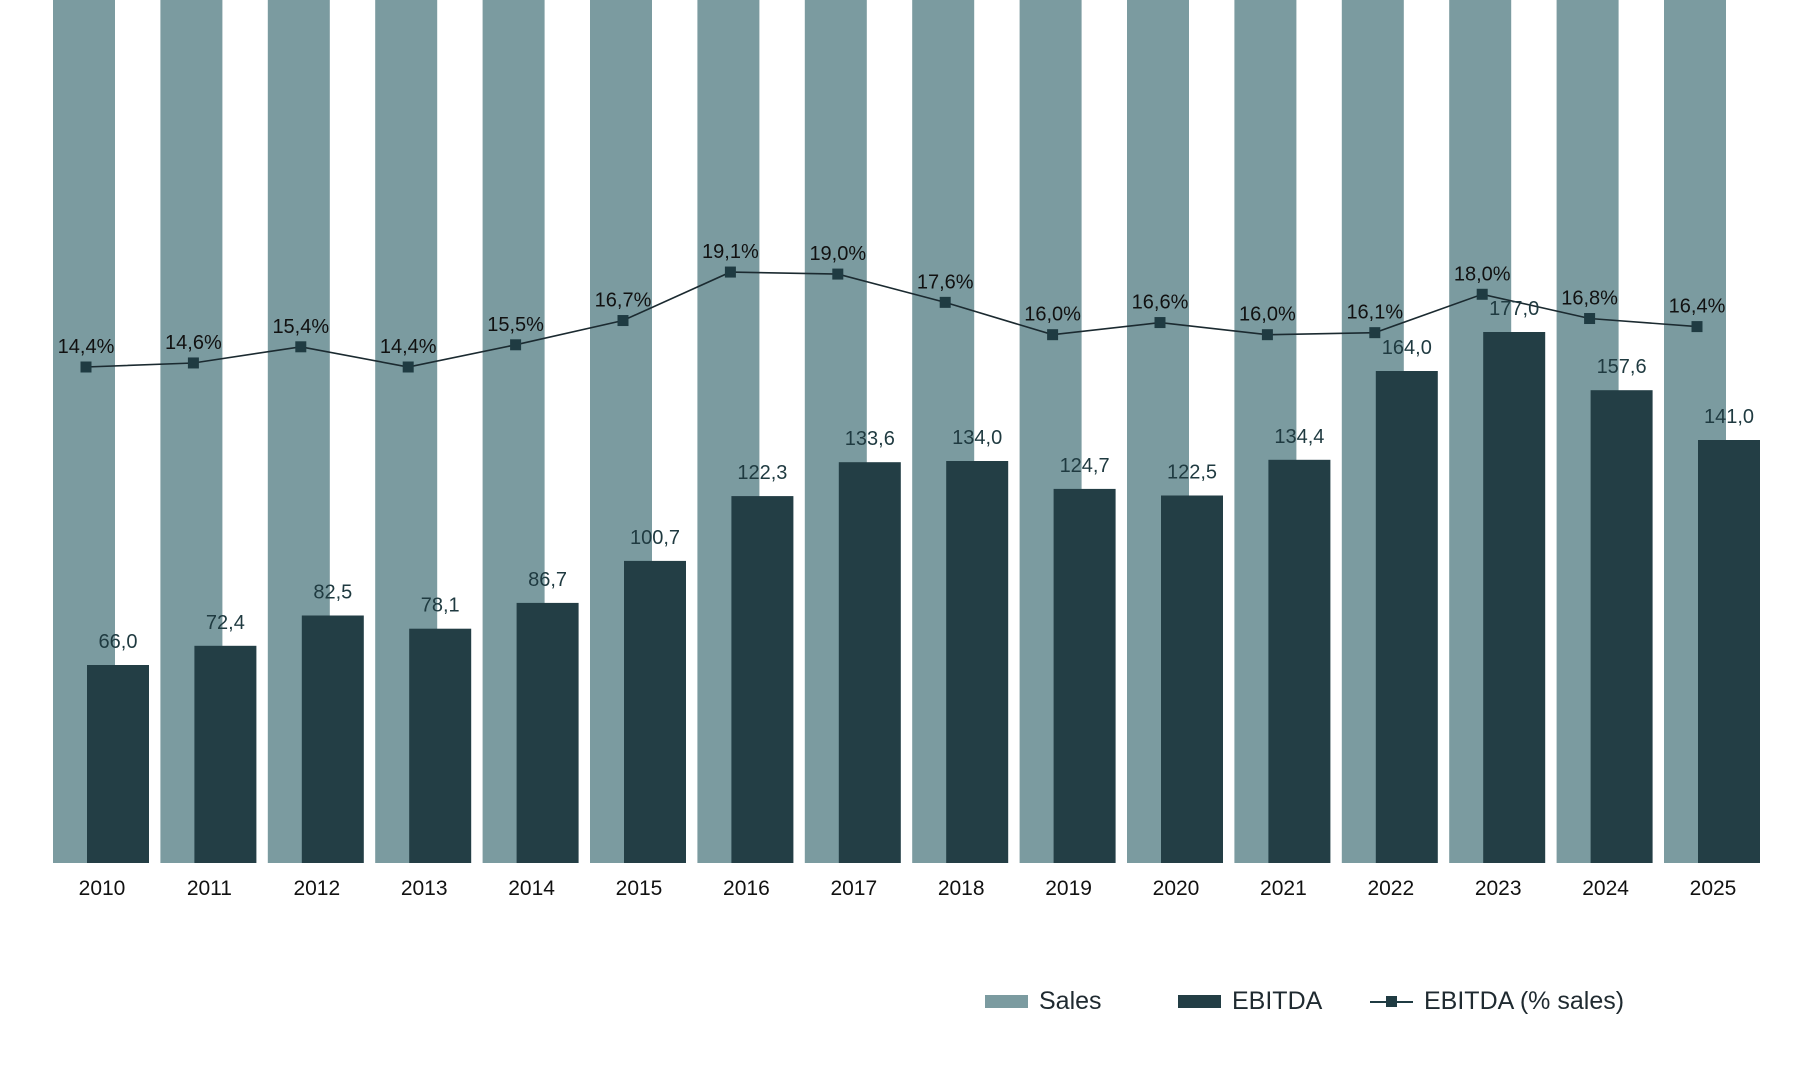 The image size is (1800, 1082). I want to click on ebitda-bar-2022, so click(1406, 617).